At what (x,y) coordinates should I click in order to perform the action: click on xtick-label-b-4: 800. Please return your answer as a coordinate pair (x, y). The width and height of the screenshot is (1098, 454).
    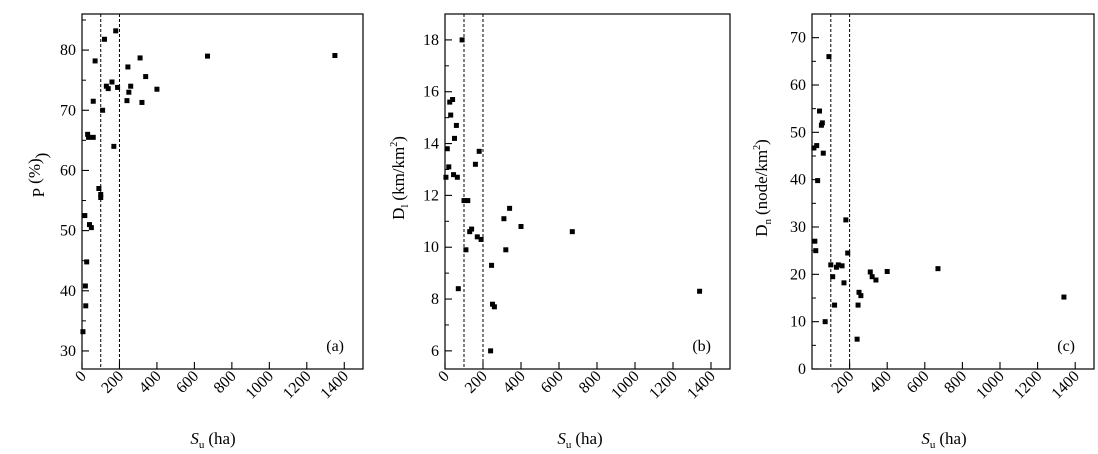
    Looking at the image, I should click on (590, 382).